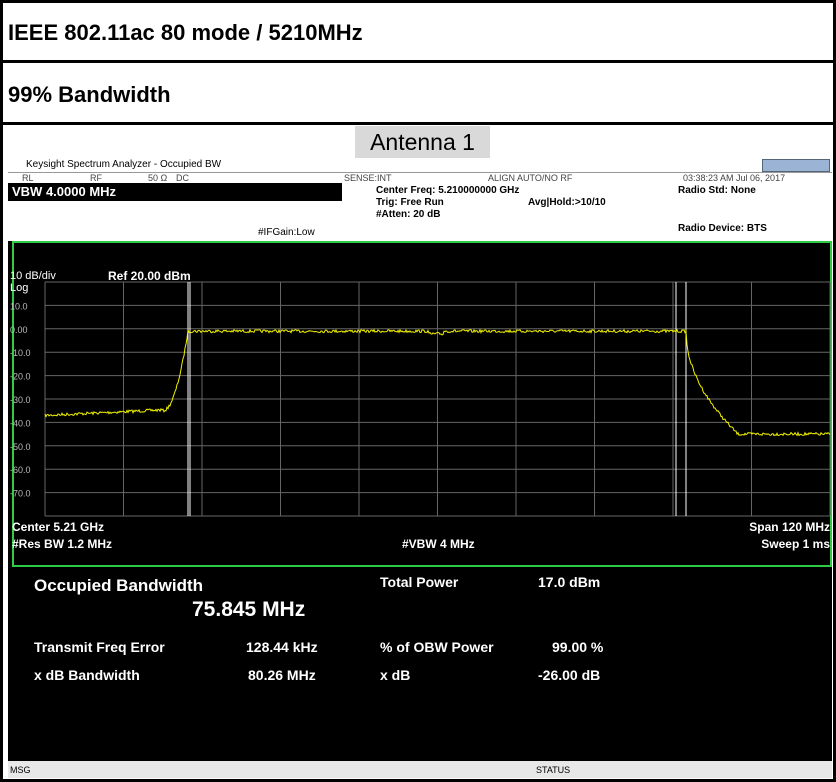  I want to click on ref-level: Ref 20.00 dBm, so click(149, 276).